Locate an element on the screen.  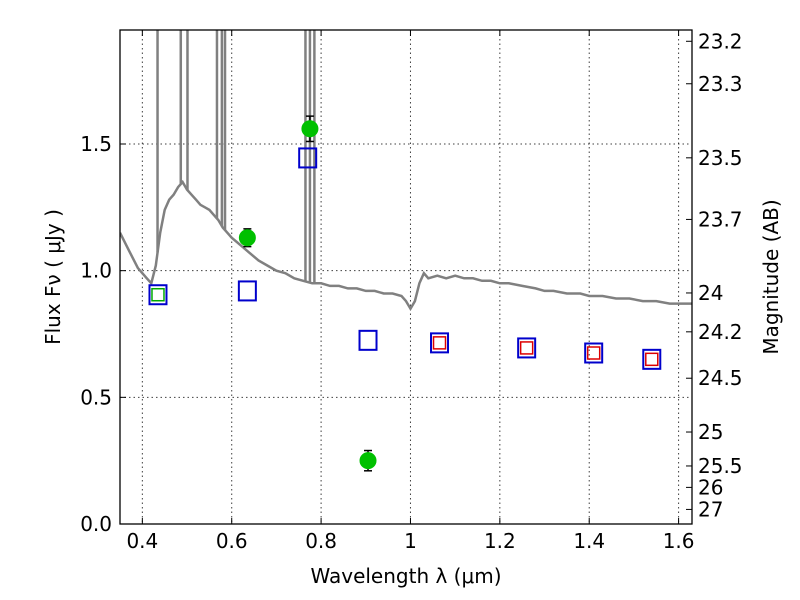
right-tick-label: 27 is located at coordinates (710, 509).